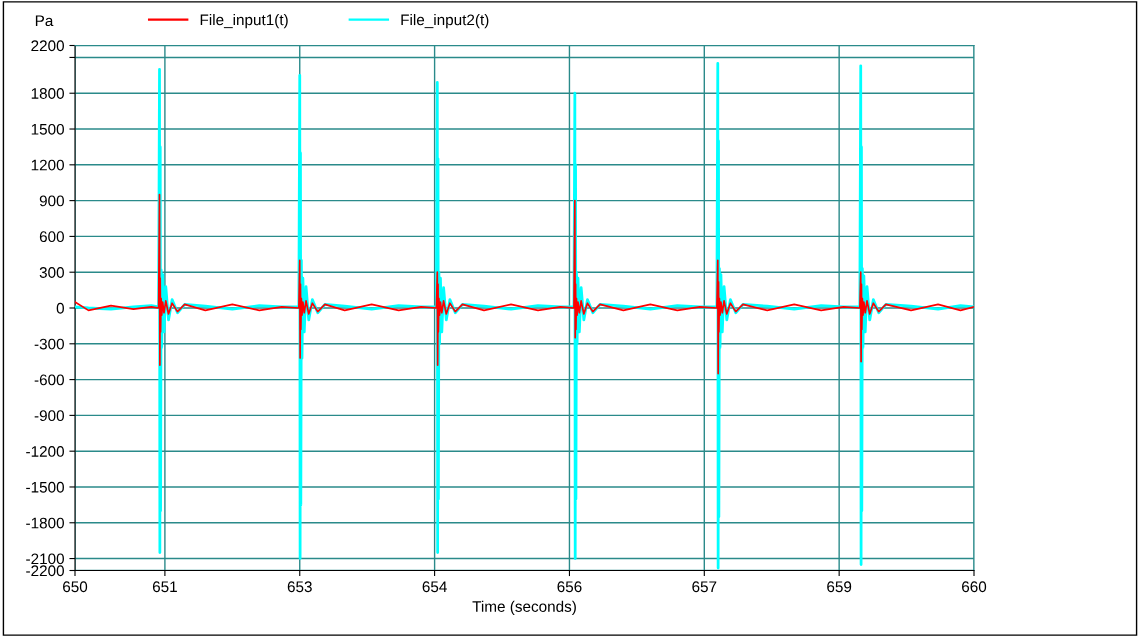 The width and height of the screenshot is (1140, 637). What do you see at coordinates (299, 587) in the screenshot?
I see `x-tick-label: 653` at bounding box center [299, 587].